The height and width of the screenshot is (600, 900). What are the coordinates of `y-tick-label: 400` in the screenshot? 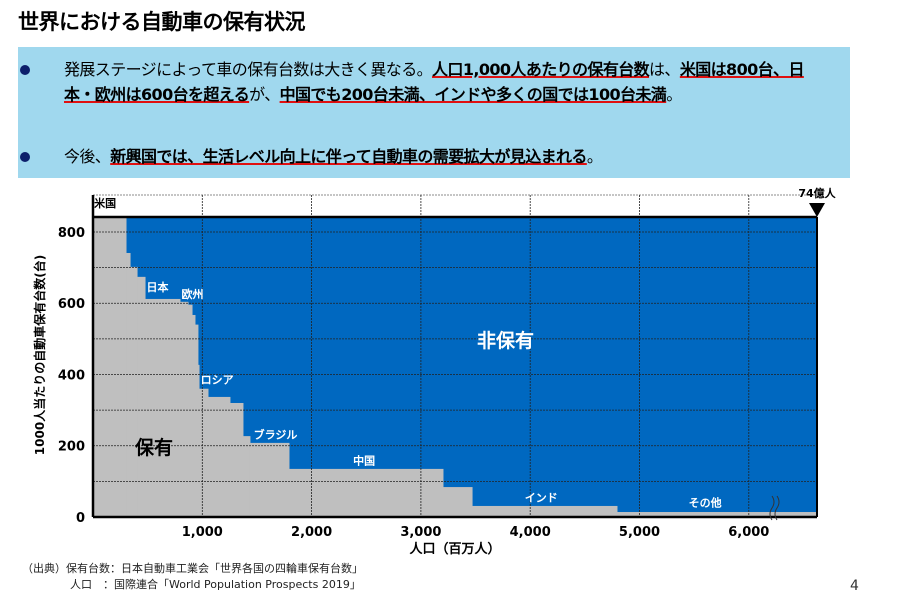 It's located at (71, 375).